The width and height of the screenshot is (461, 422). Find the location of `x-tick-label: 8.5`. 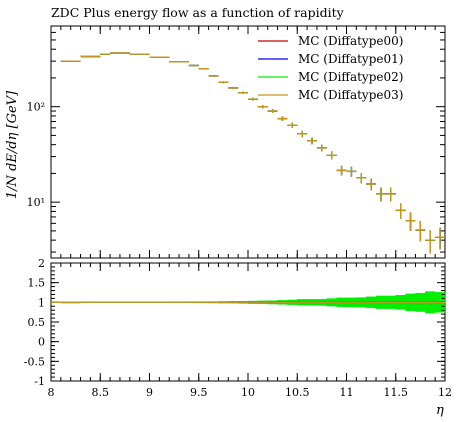

x-tick-label: 8.5 is located at coordinates (101, 392).